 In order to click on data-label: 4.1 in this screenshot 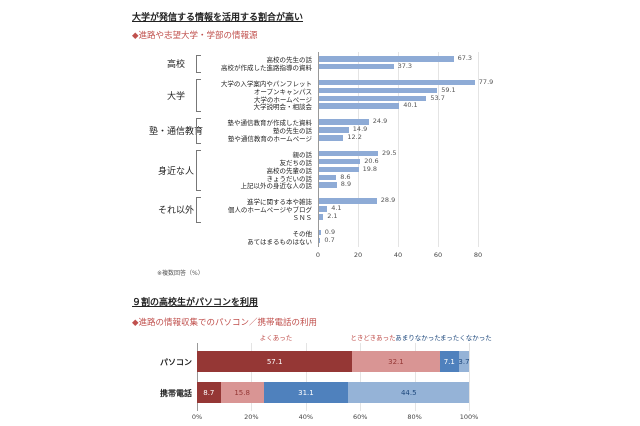, I will do `click(336, 208)`.